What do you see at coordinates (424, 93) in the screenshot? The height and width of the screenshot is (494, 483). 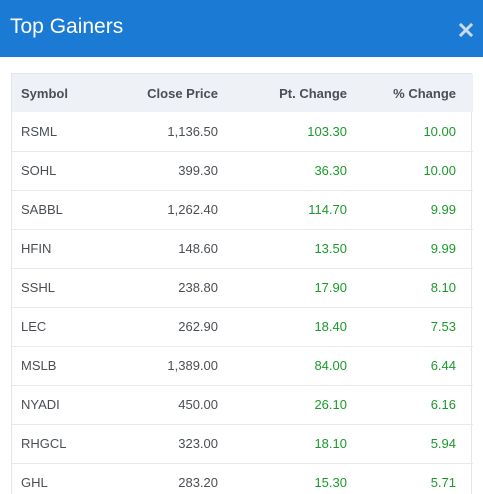 I see `column-header-pct-change: % Change` at bounding box center [424, 93].